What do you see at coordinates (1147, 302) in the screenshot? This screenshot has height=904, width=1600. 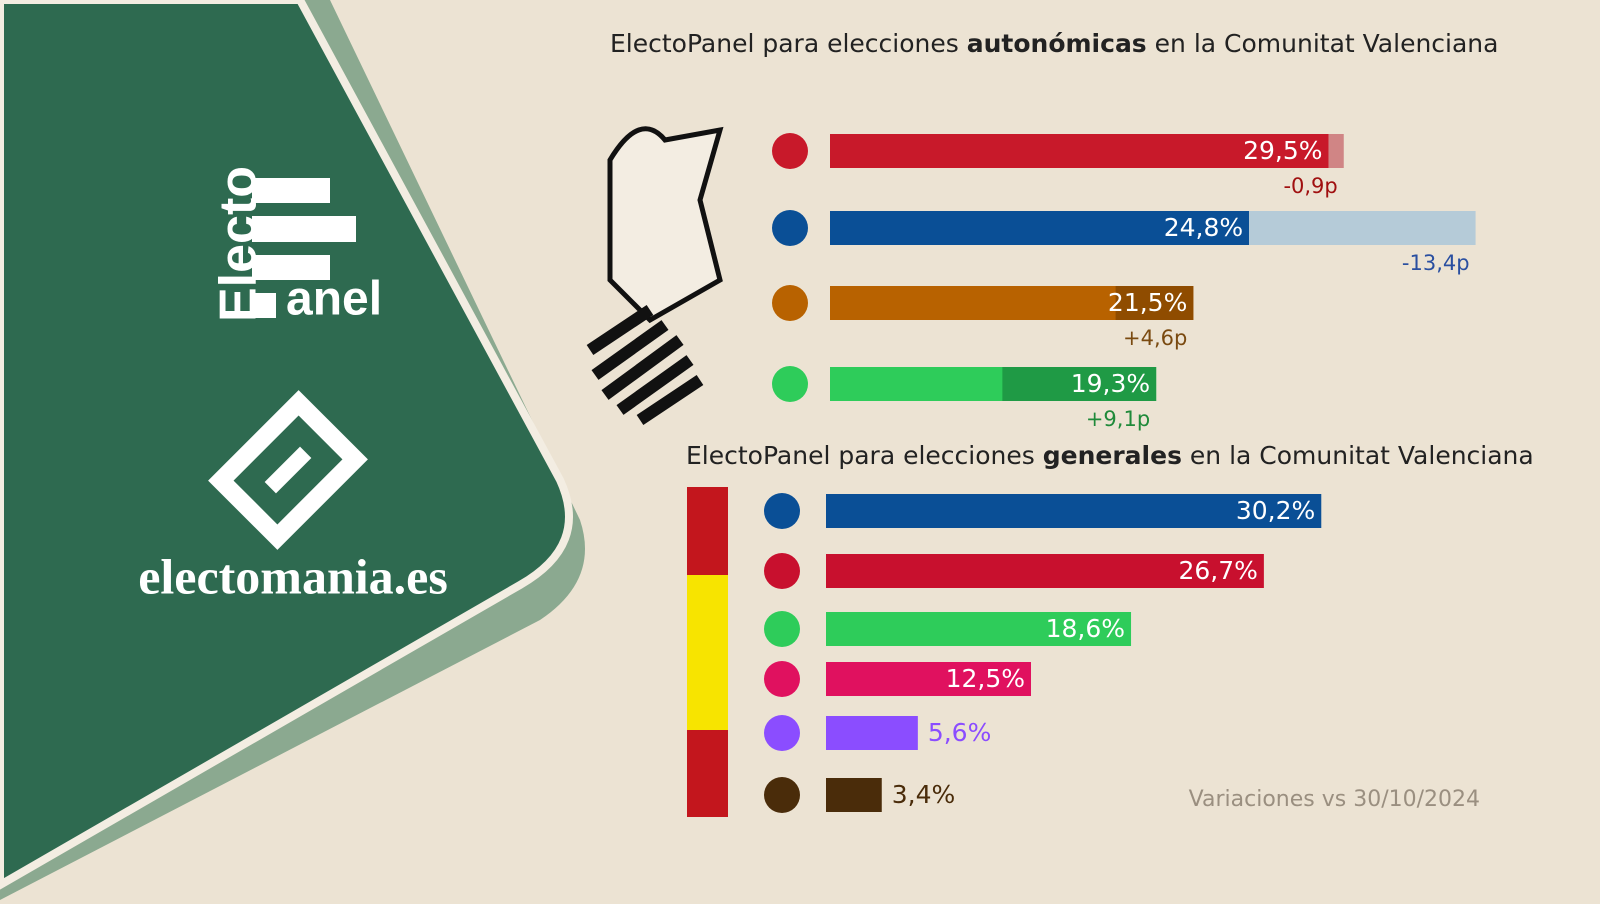 I see `value-label: 21,5%` at bounding box center [1147, 302].